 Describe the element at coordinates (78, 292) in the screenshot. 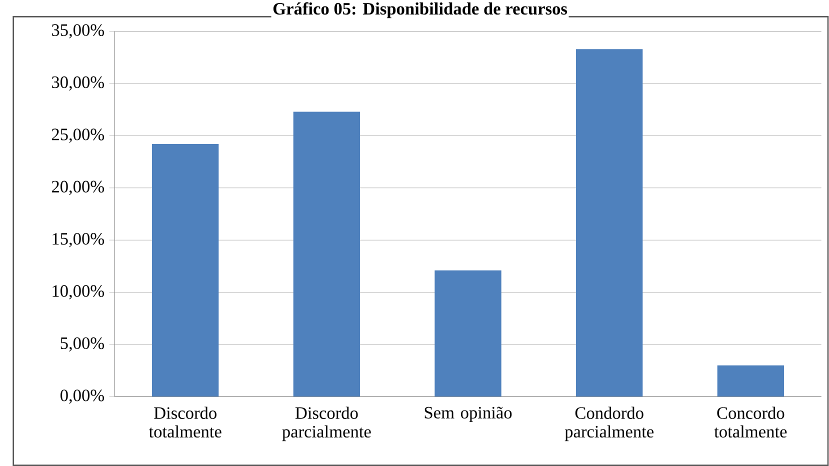

I see `y-tick-label: 10,00%` at that location.